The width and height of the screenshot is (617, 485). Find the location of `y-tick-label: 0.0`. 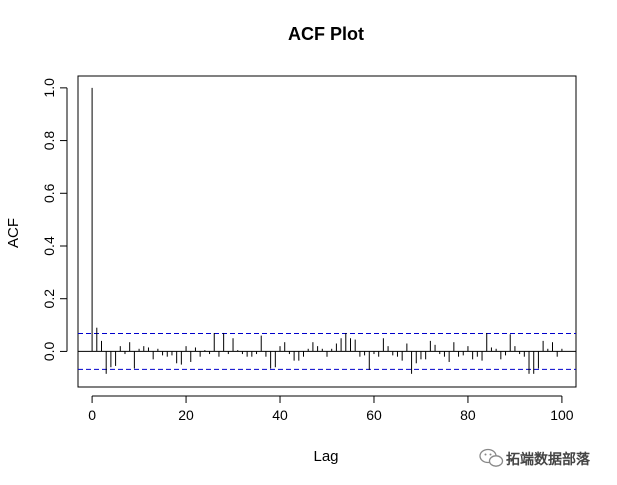

y-tick-label: 0.0 is located at coordinates (49, 351).